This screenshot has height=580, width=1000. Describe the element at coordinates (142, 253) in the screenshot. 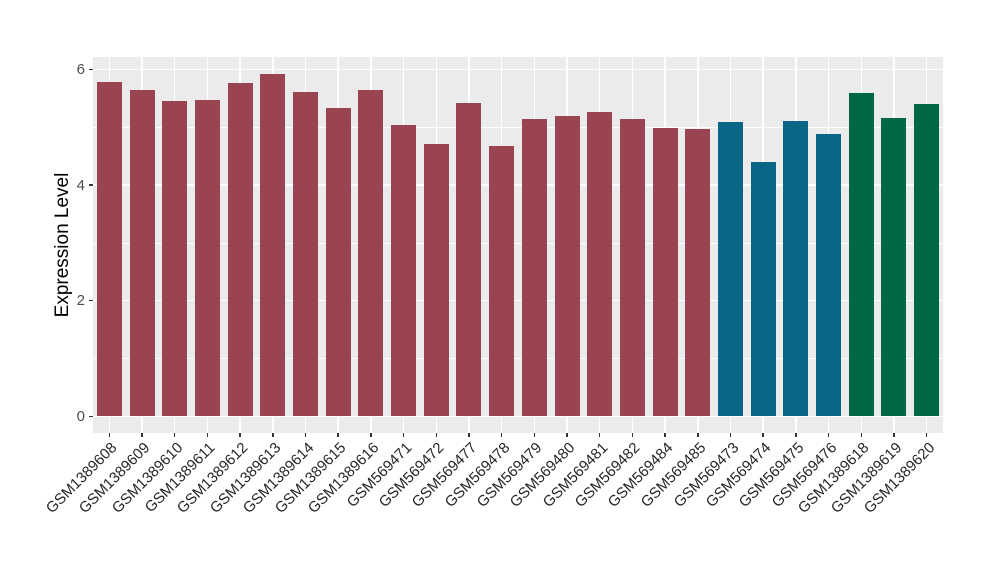

I see `bar-GSM1389609` at that location.